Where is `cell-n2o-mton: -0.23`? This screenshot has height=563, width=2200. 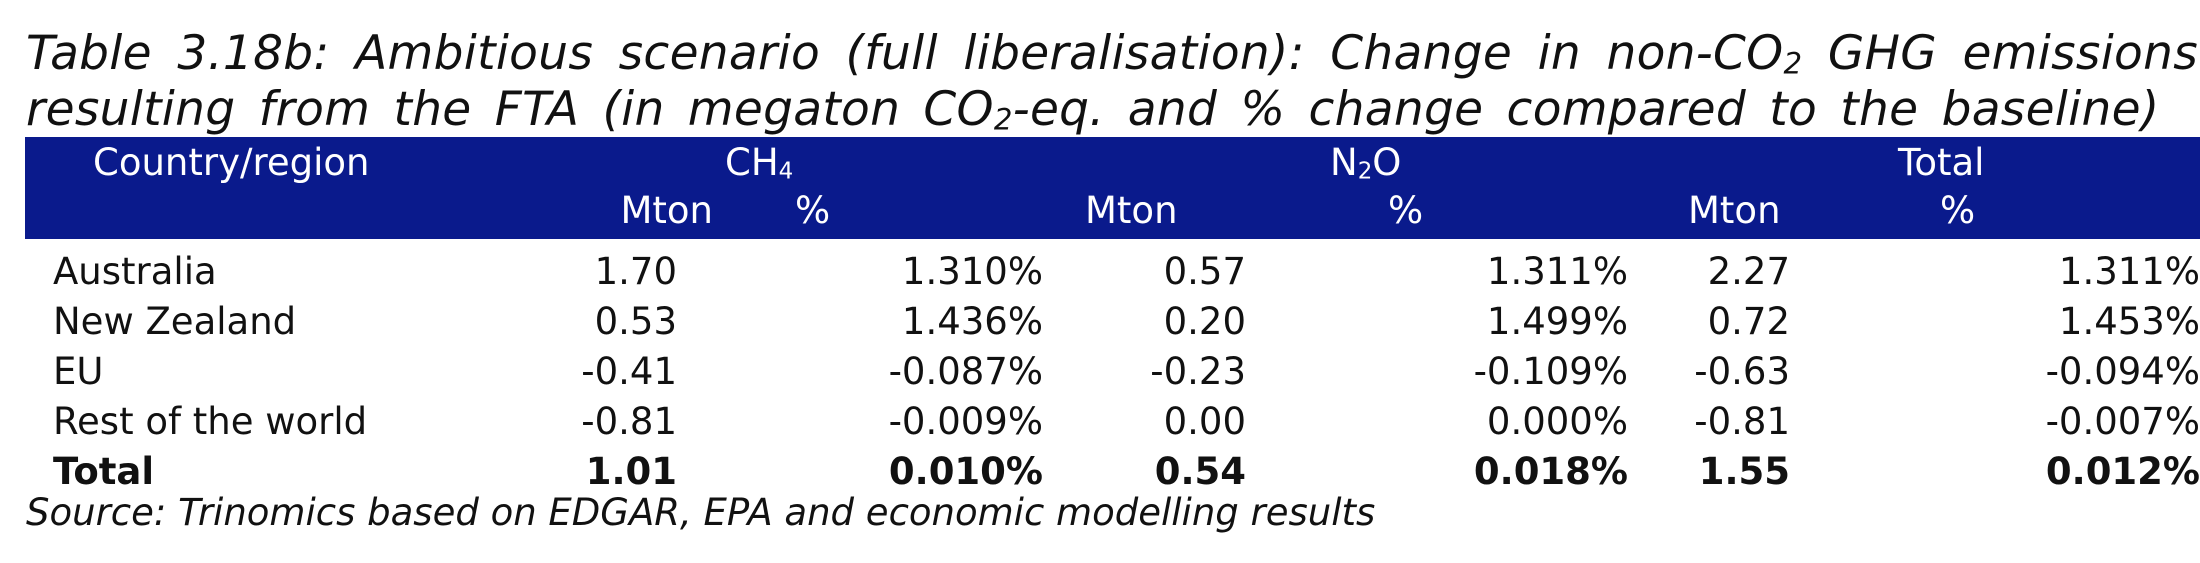 cell-n2o-mton: -0.23 is located at coordinates (1198, 371).